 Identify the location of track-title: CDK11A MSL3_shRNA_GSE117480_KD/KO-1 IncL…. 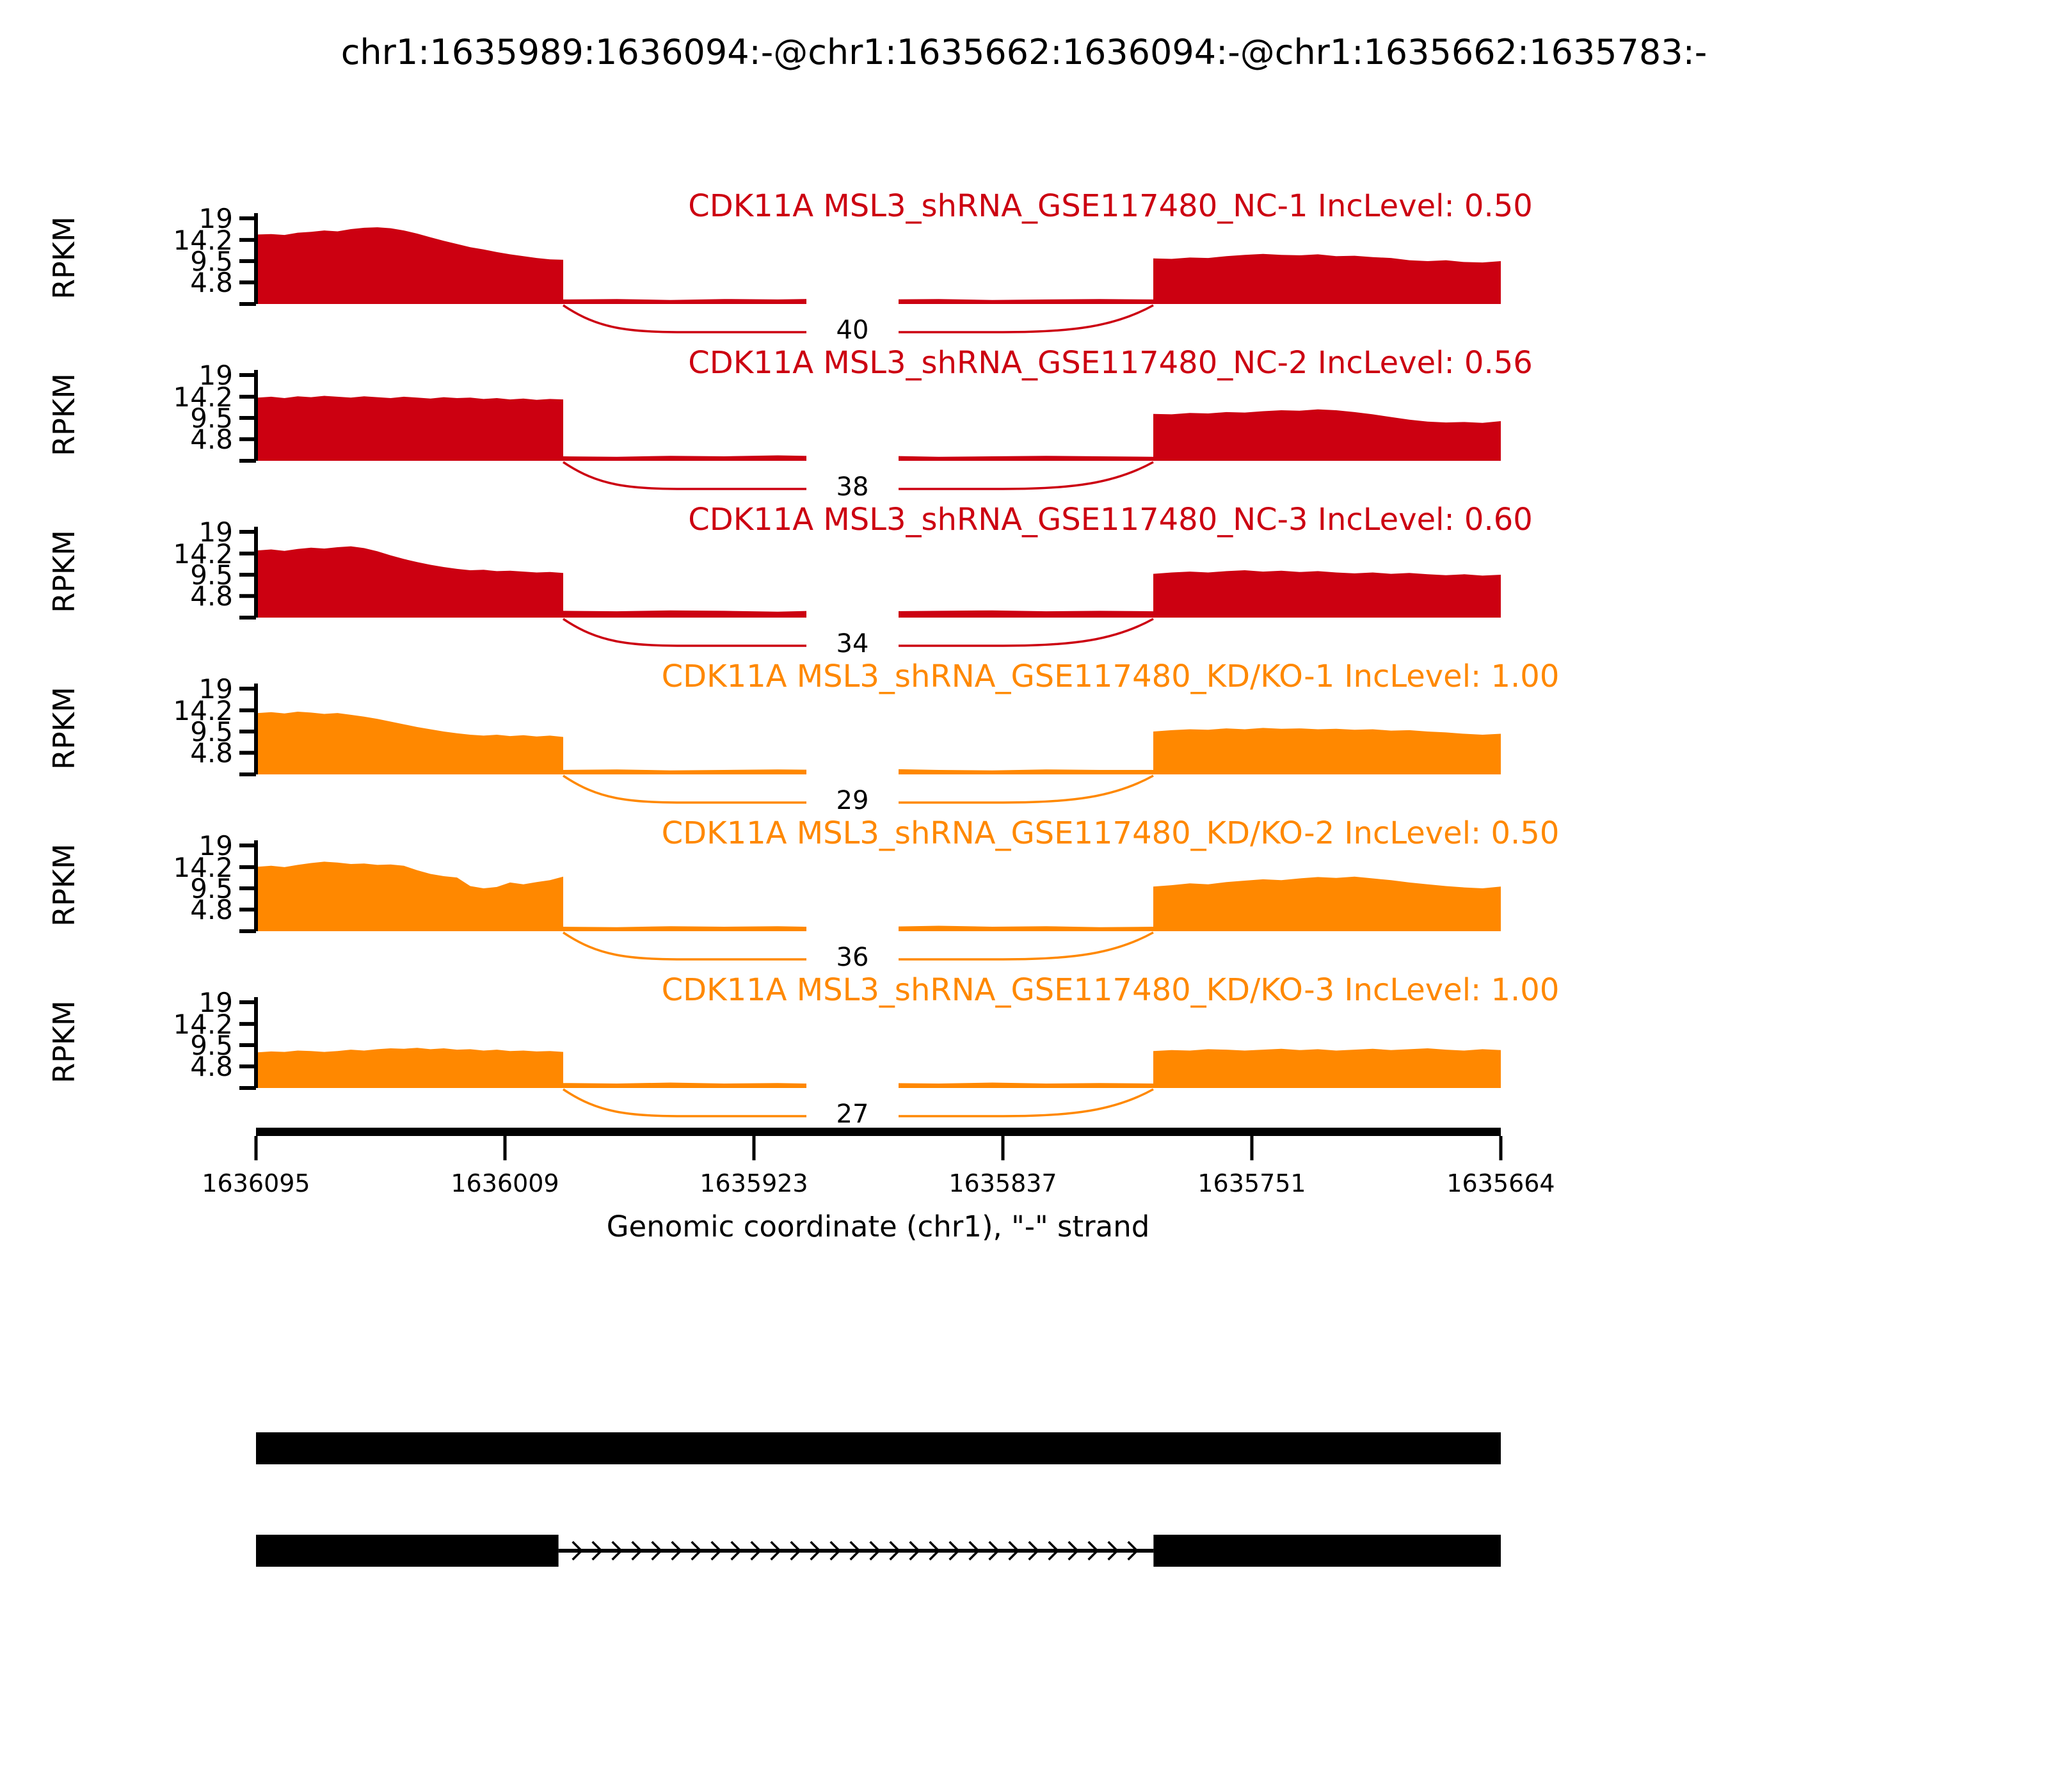
(1111, 676).